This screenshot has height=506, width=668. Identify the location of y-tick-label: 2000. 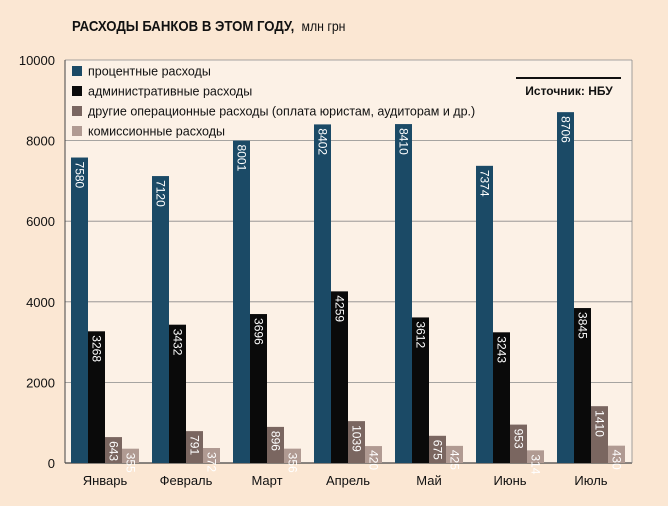
(40, 382).